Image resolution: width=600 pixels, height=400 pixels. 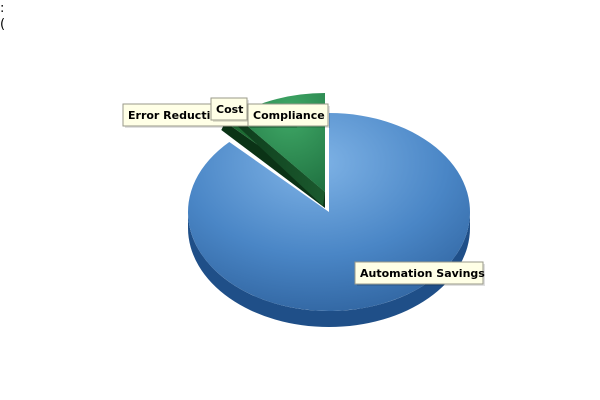 I want to click on slice-side-error-reduction, so click(x=273, y=164).